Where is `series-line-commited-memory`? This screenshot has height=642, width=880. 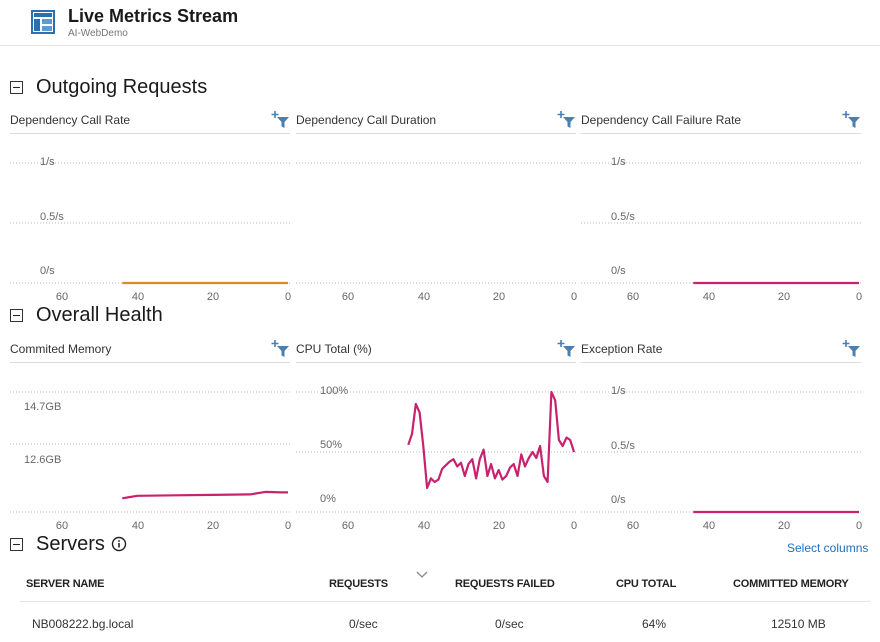
series-line-commited-memory is located at coordinates (205, 495).